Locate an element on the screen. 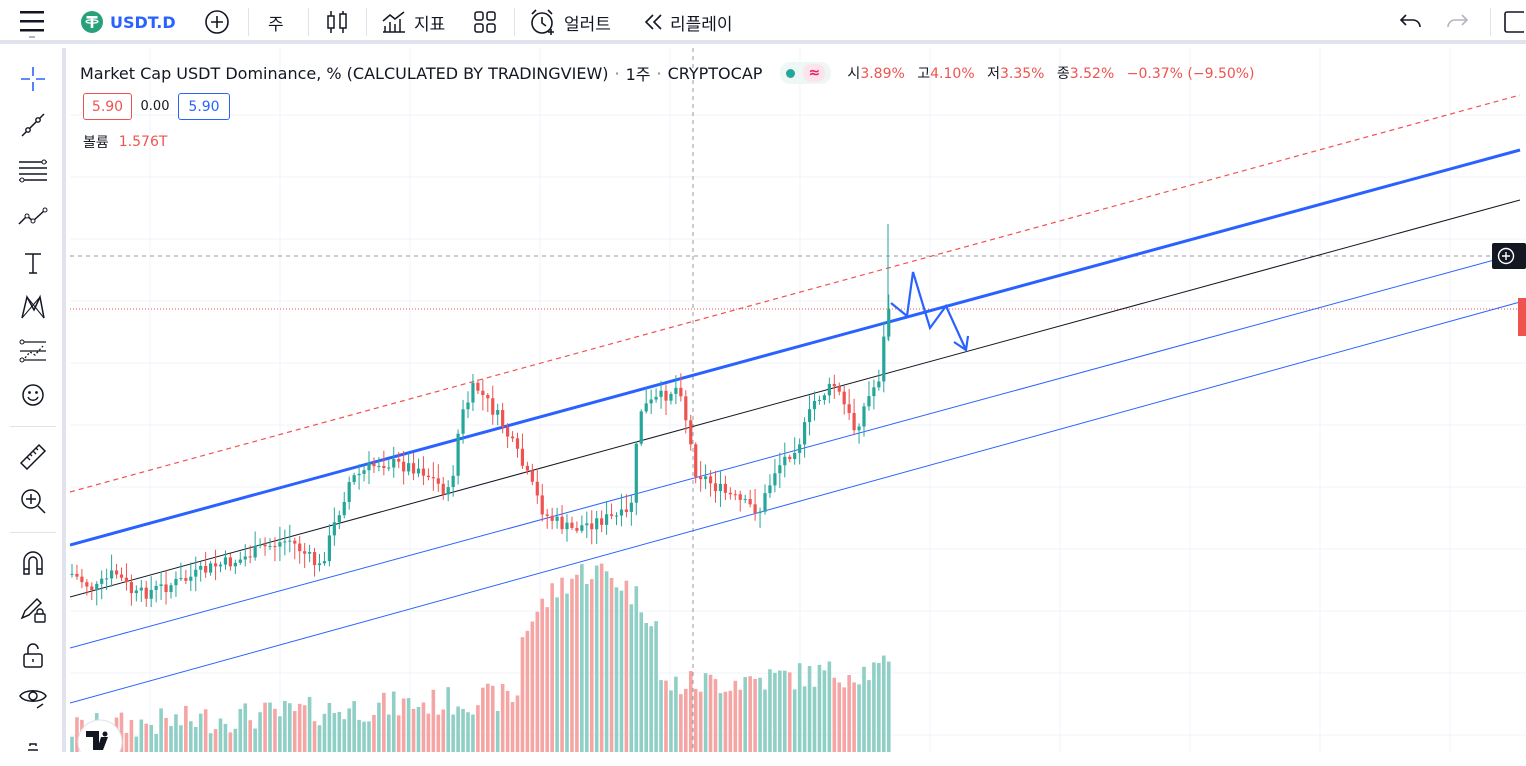 Image resolution: width=1526 pixels, height=766 pixels. text-tool is located at coordinates (33, 263).